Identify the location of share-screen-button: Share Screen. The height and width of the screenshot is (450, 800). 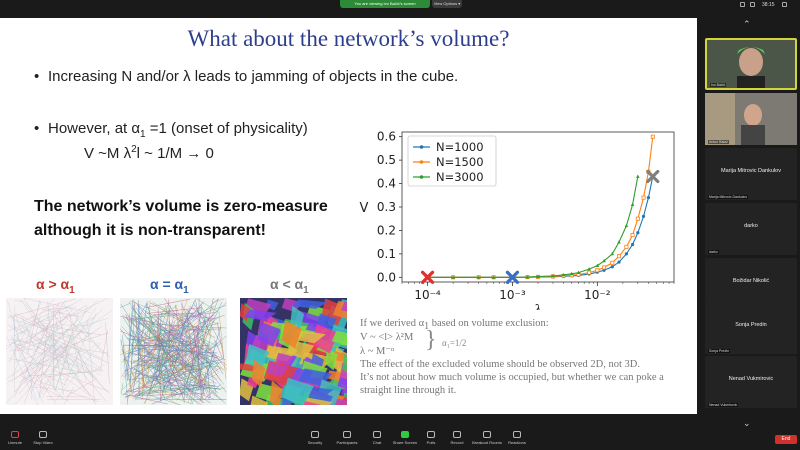
(405, 438).